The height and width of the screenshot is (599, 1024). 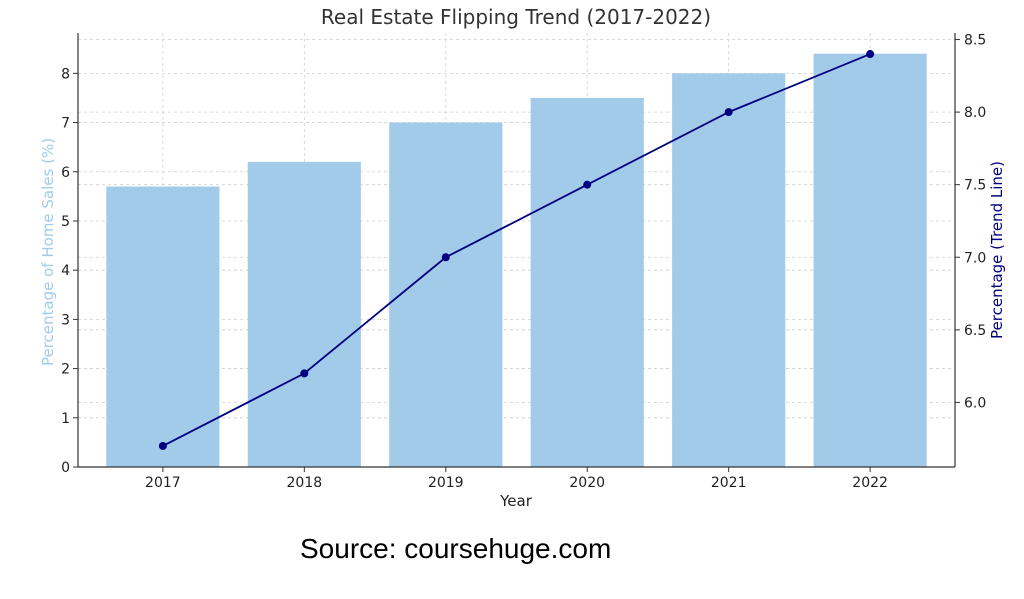 What do you see at coordinates (446, 483) in the screenshot?
I see `x-tick-label: 2019` at bounding box center [446, 483].